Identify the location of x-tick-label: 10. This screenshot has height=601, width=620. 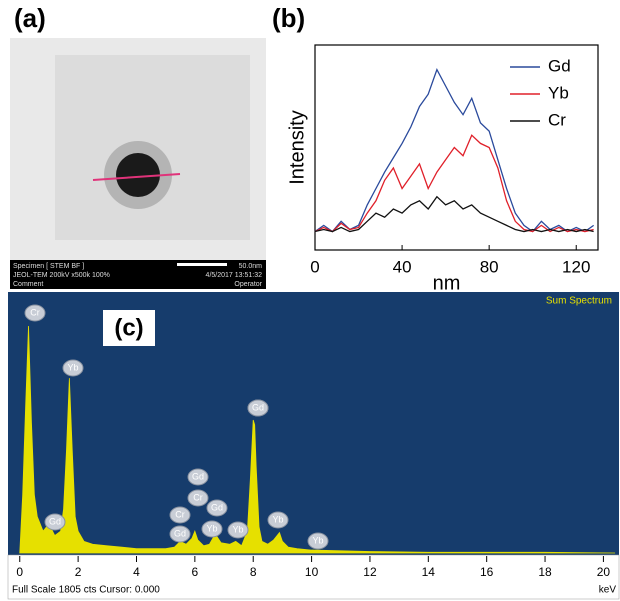
(312, 572).